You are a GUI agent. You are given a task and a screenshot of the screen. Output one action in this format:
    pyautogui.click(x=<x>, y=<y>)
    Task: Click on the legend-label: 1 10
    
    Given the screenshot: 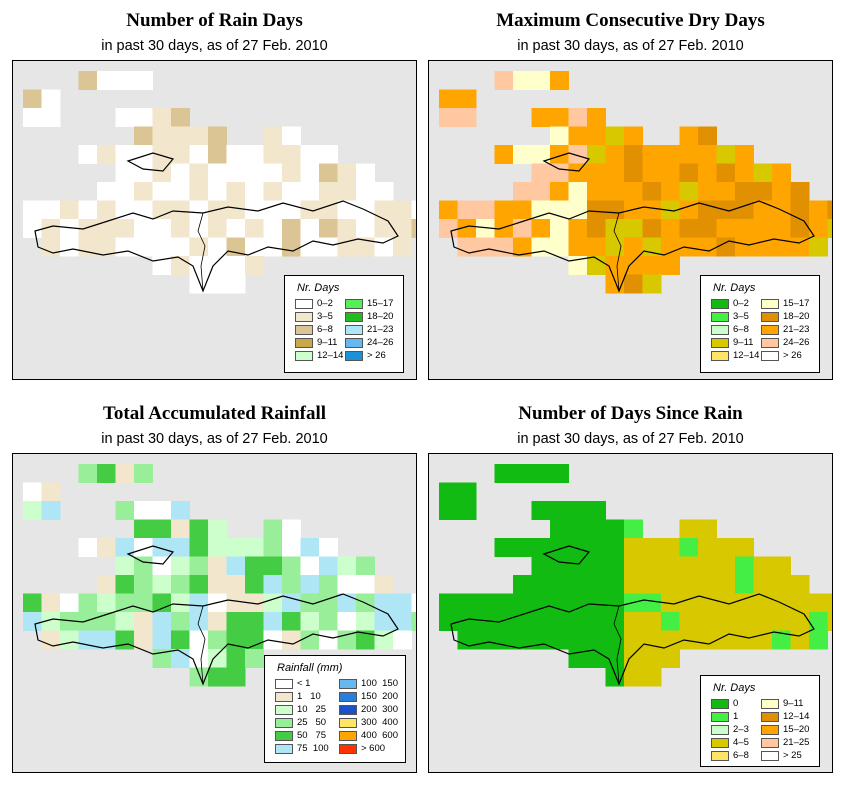 What is the action you would take?
    pyautogui.click(x=309, y=696)
    